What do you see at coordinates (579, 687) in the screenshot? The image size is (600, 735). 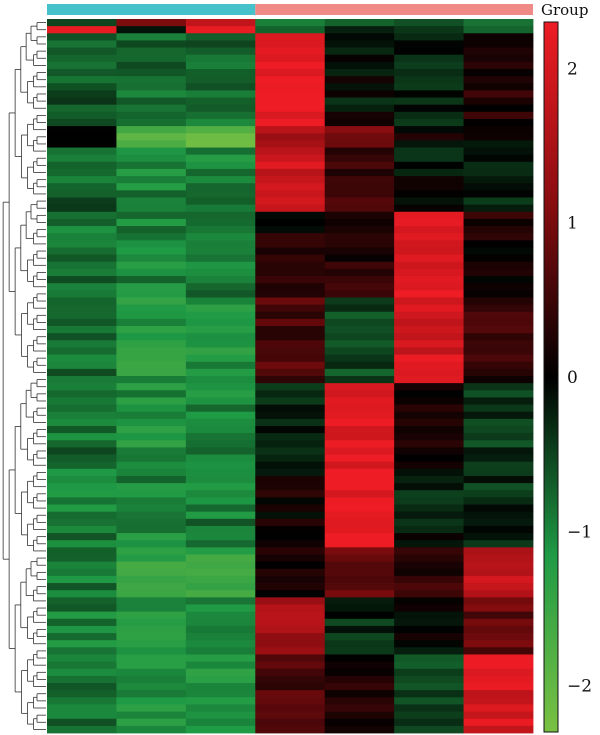 I see `color-scale-tick-label: −2` at bounding box center [579, 687].